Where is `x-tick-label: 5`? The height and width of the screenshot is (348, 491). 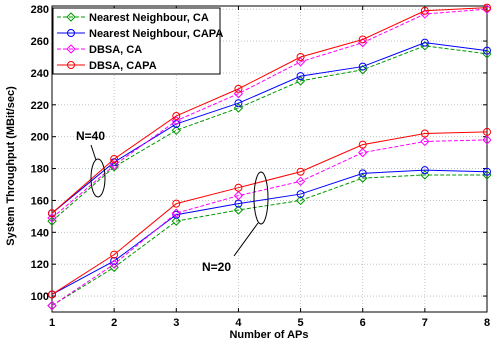
x-tick-label: 5 is located at coordinates (301, 323).